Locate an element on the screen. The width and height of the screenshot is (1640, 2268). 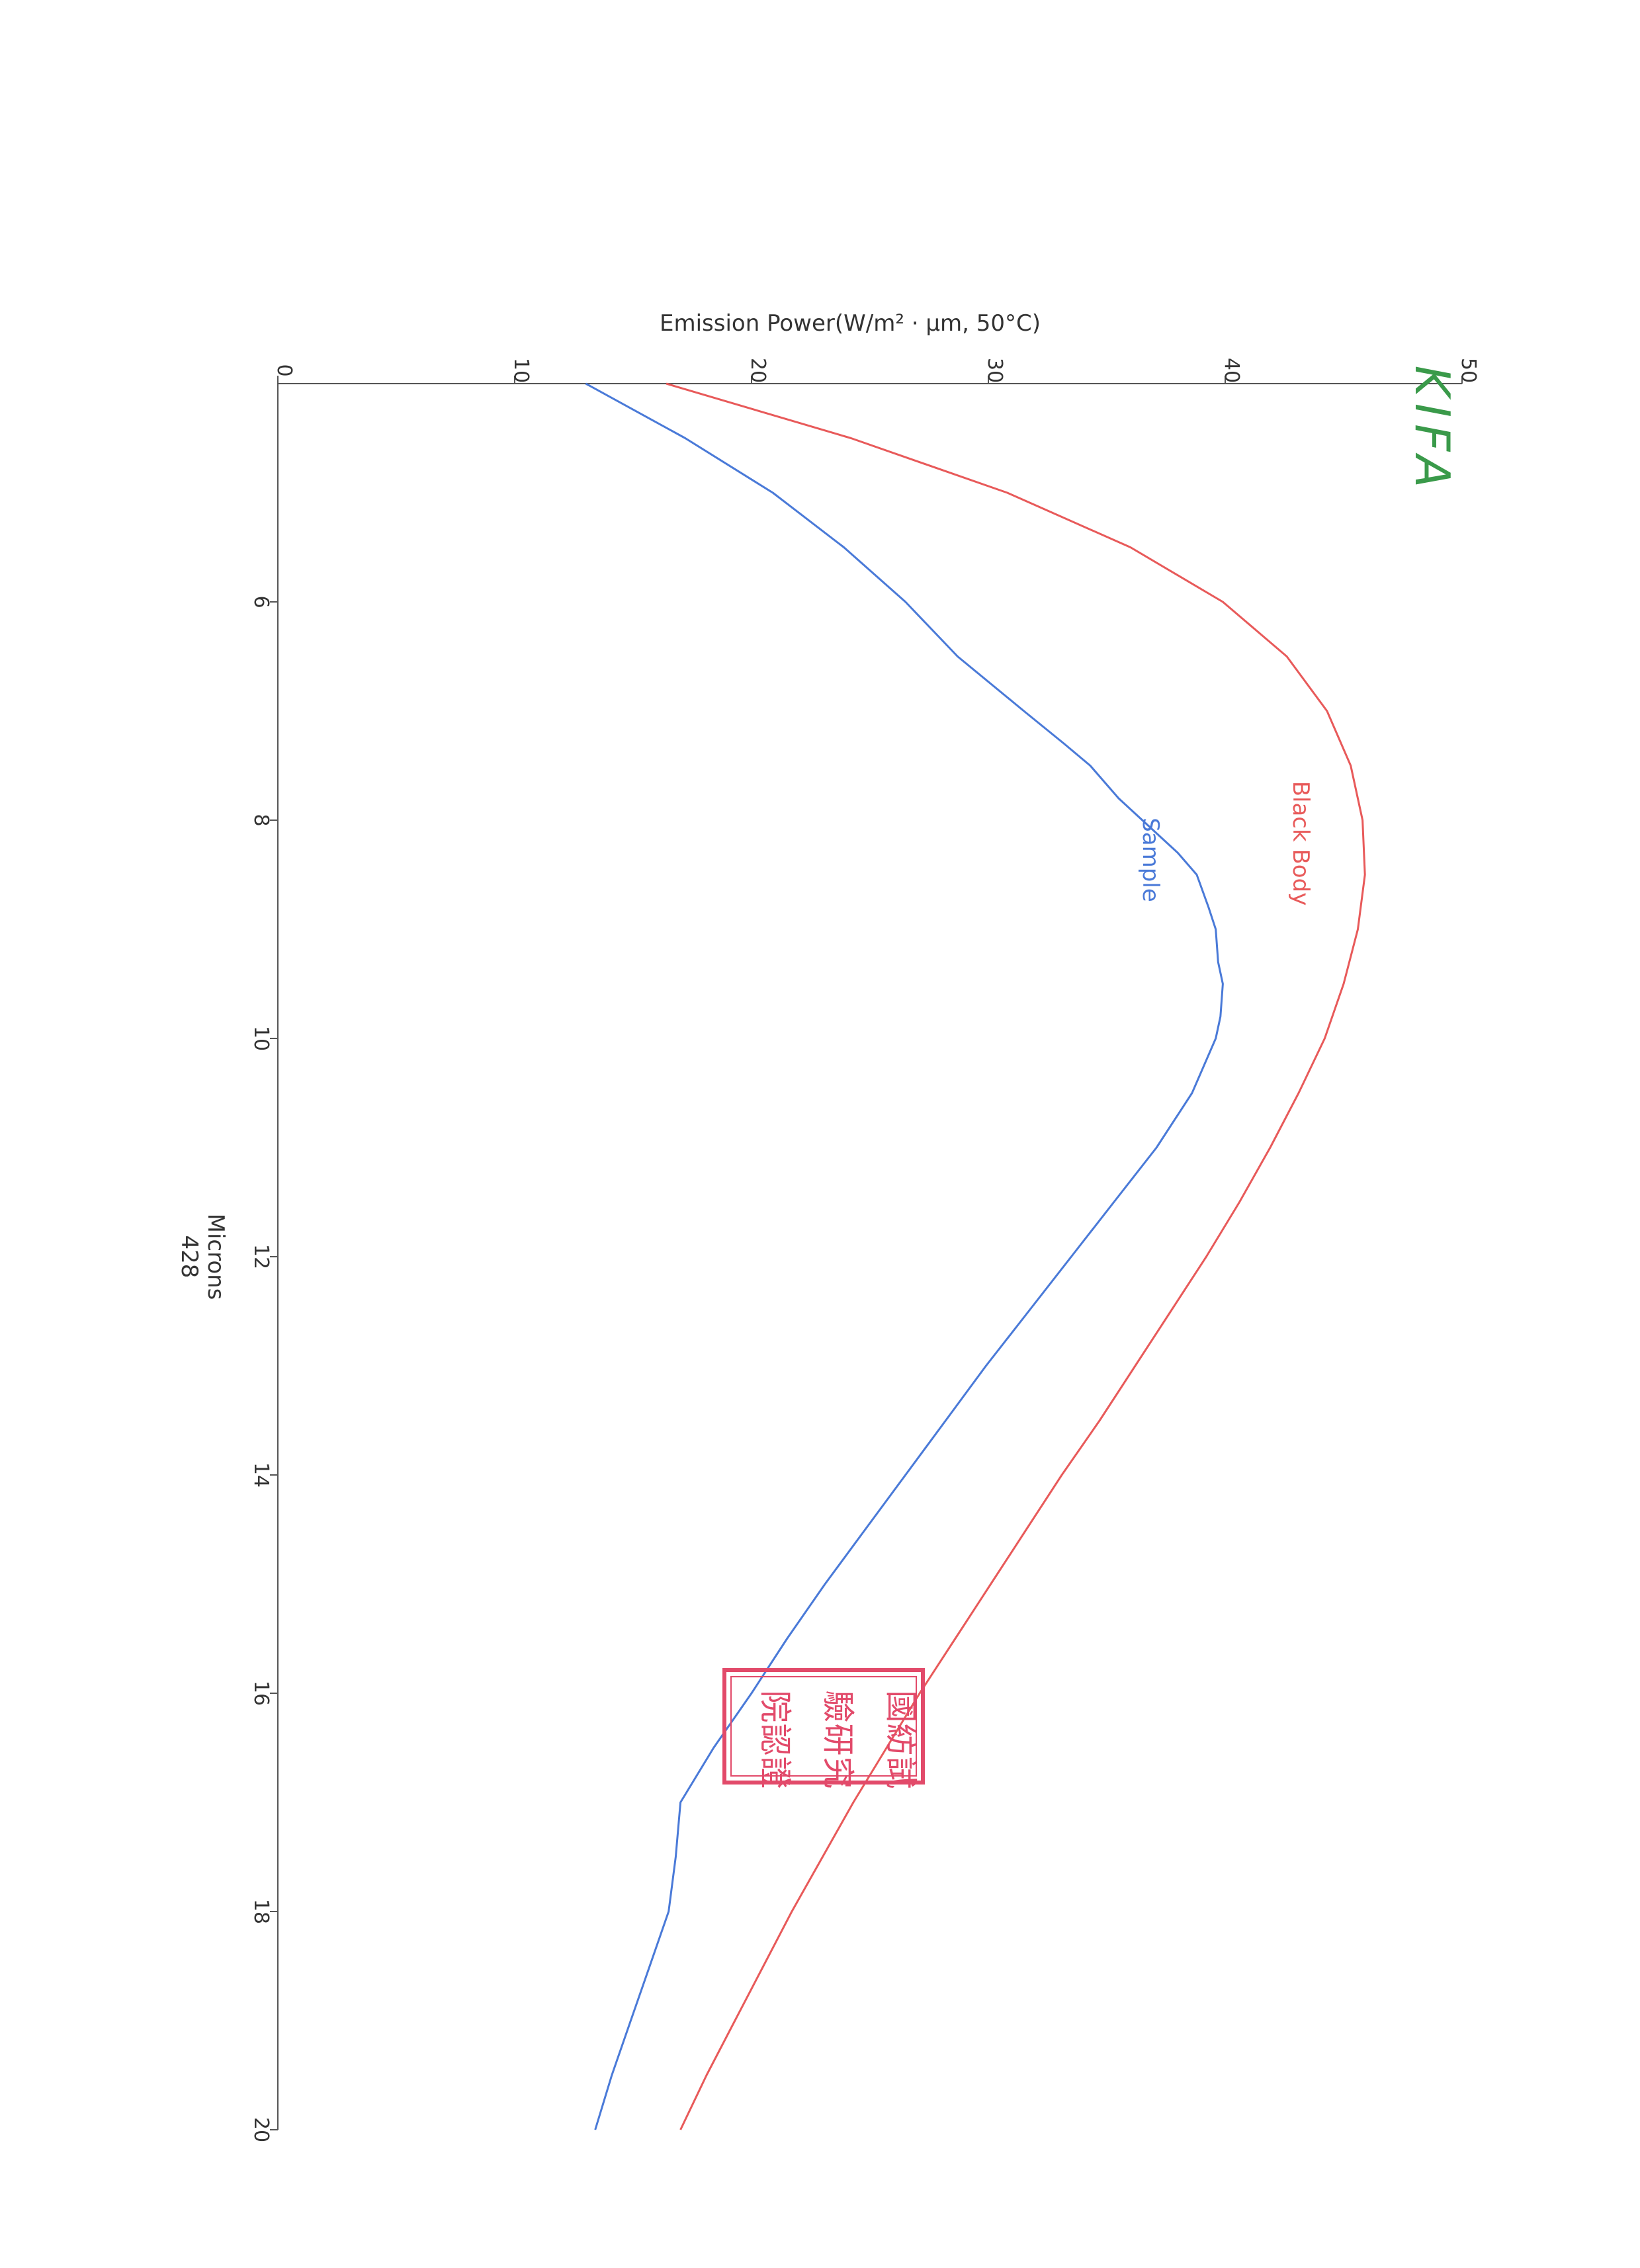
stamp-glyph: 證 is located at coordinates (775, 1772).